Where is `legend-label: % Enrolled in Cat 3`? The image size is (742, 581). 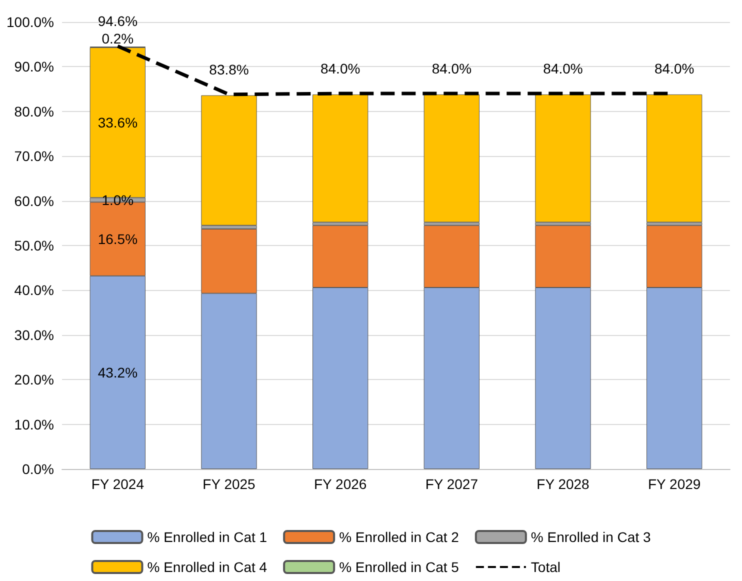
legend-label: % Enrolled in Cat 3 is located at coordinates (590, 537).